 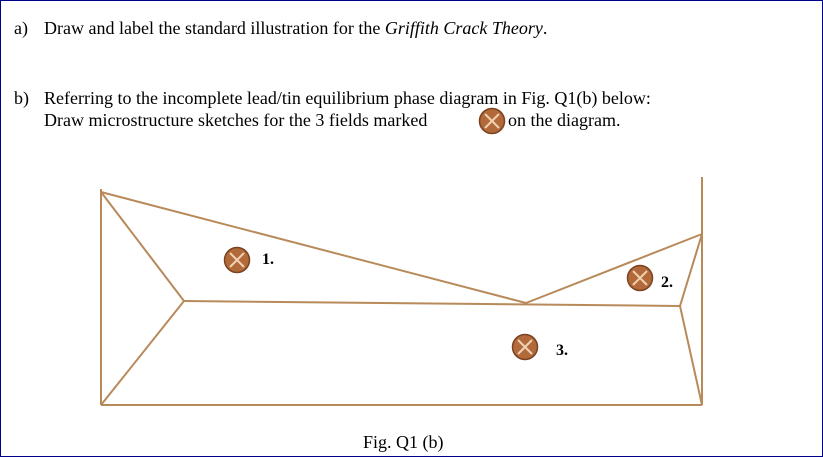 What do you see at coordinates (21, 98) in the screenshot?
I see `question-label: b)` at bounding box center [21, 98].